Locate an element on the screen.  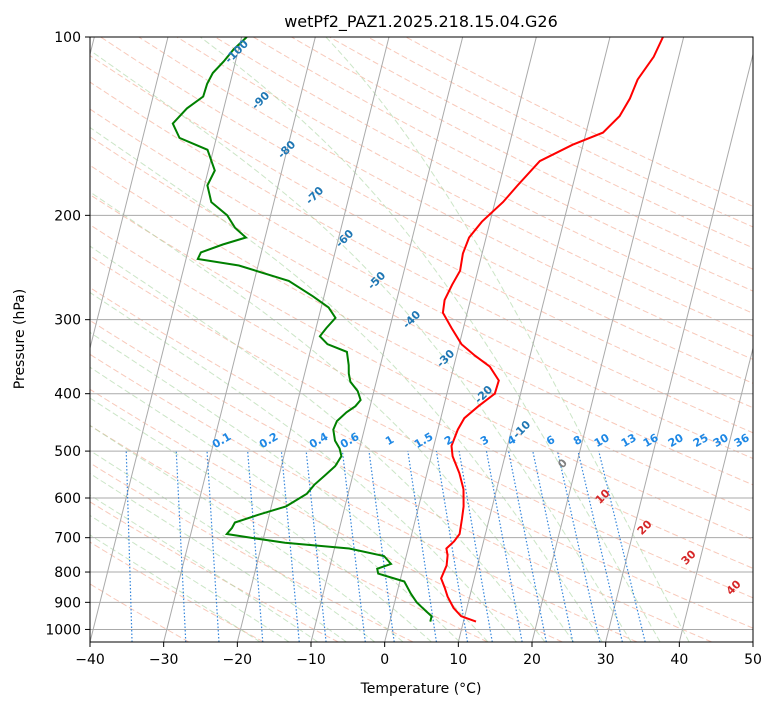
y-tick-label: 600 is located at coordinates (67, 499).